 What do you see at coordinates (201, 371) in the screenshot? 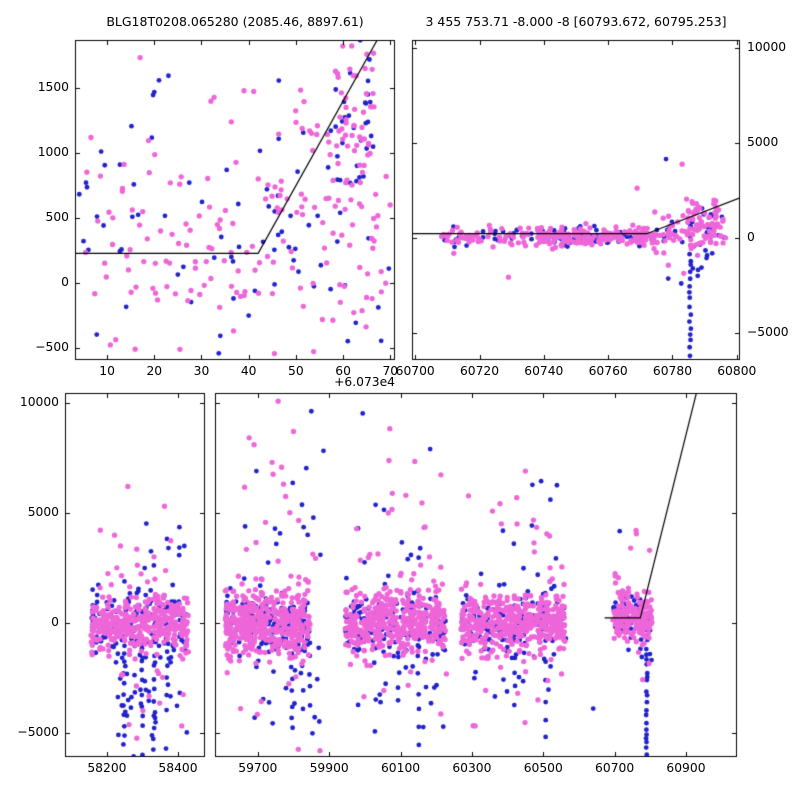
I see `x-tick-label: 30` at bounding box center [201, 371].